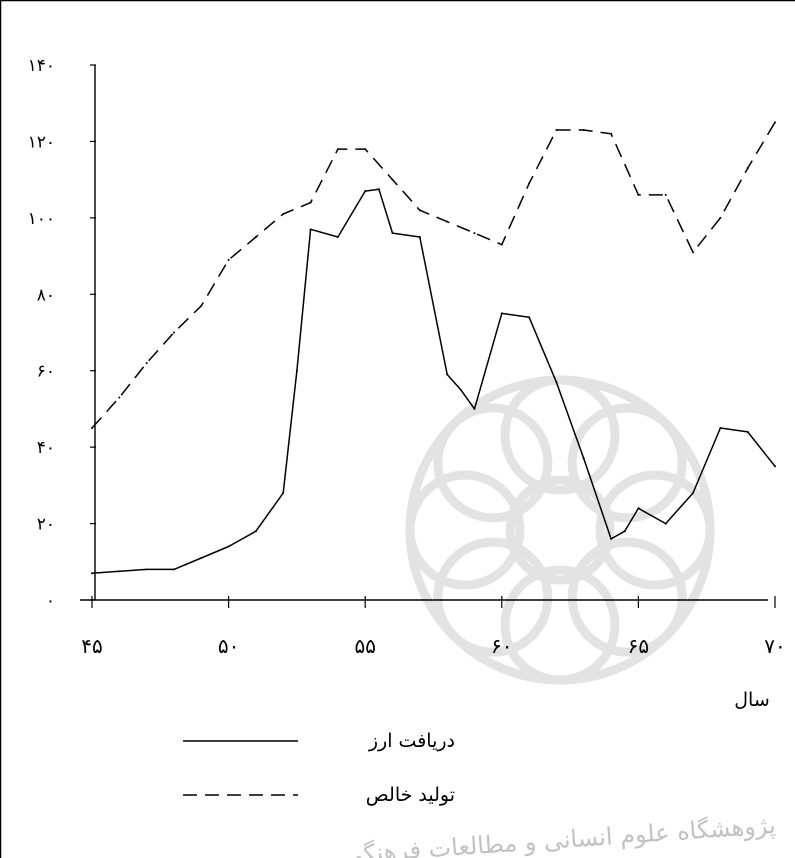  I want to click on y-tick-label: ۱۴۰, so click(41, 66).